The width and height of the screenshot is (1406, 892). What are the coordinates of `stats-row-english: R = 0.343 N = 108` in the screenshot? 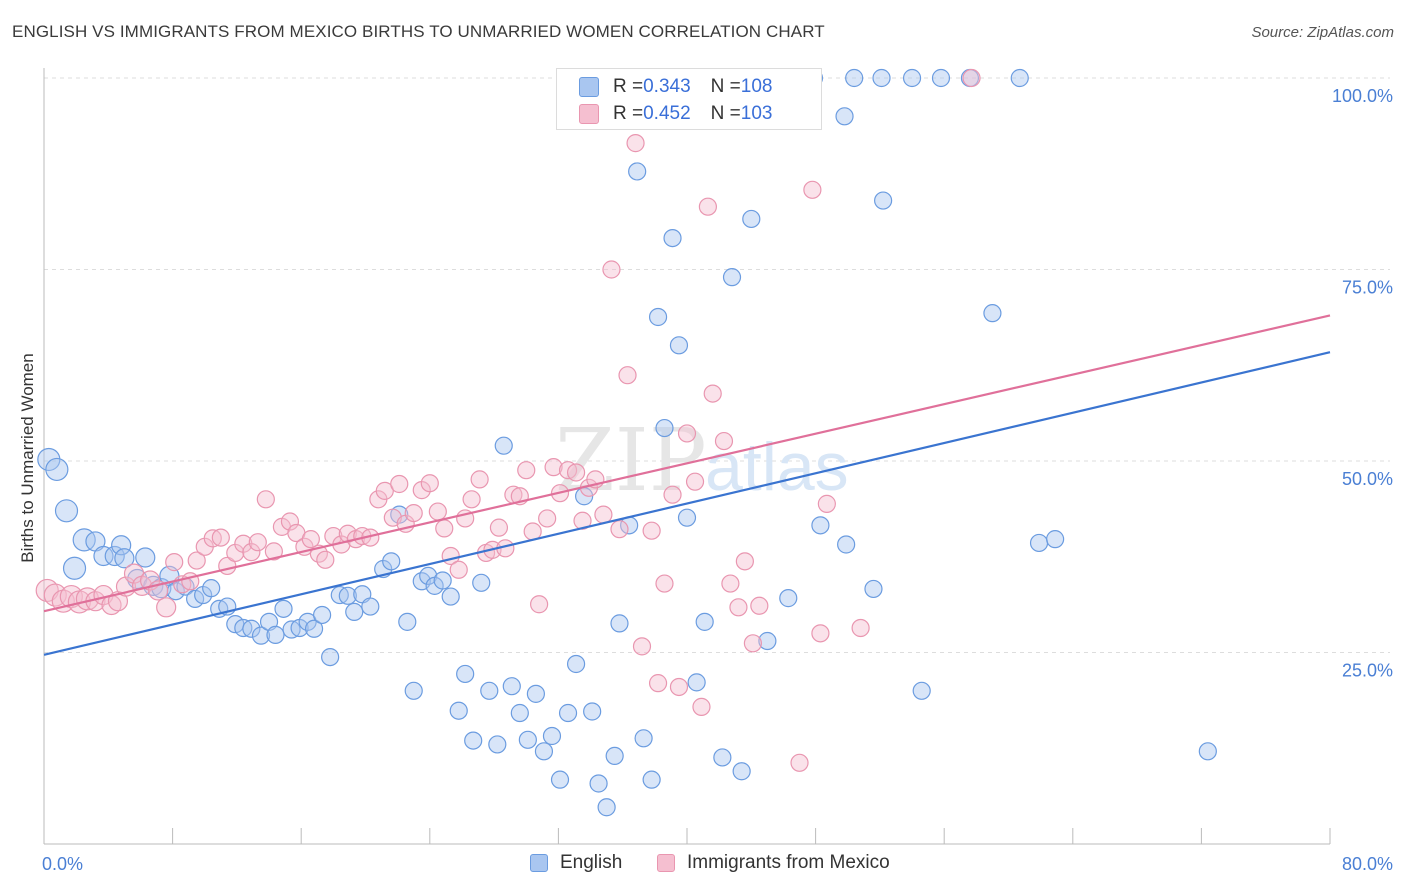 It's located at (675, 87).